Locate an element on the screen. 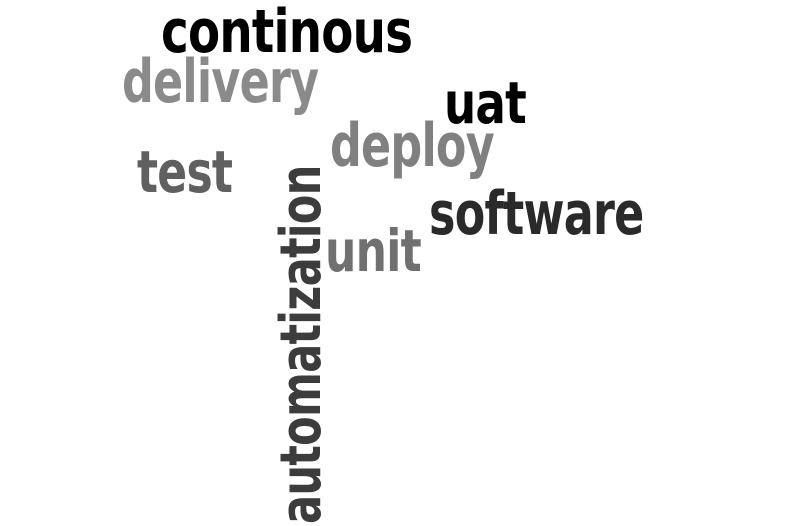  word-deploy: deploy is located at coordinates (412, 146).